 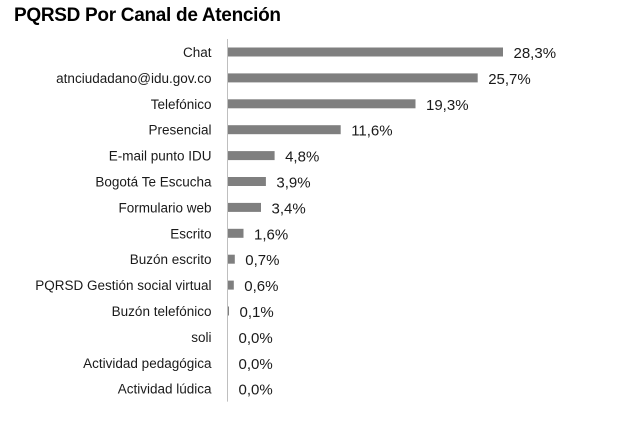 I want to click on chart-title: PQRSD Por Canal de Atención, so click(x=147, y=15).